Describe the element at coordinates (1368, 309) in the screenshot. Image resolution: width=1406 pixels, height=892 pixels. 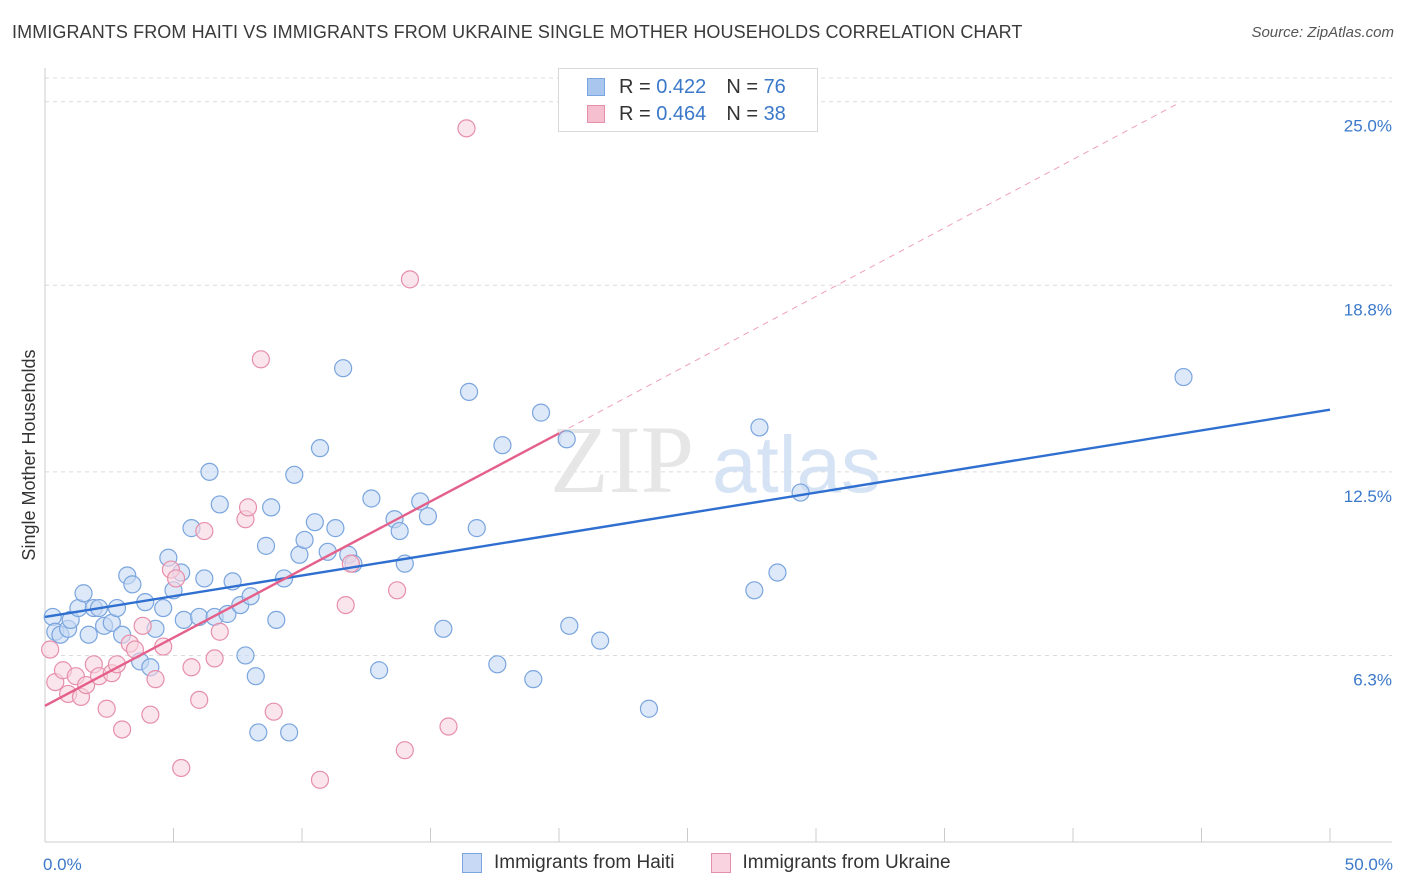
I see `y-tick-label: 18.8%` at that location.